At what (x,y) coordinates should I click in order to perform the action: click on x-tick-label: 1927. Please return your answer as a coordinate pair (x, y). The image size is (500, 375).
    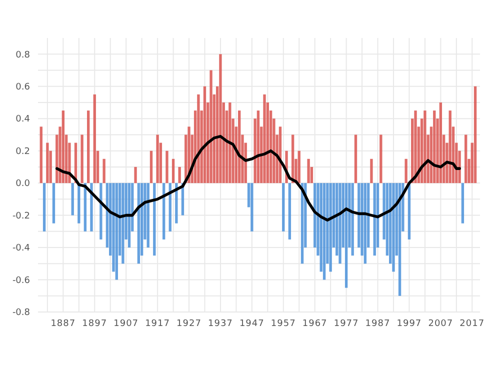
    Looking at the image, I should click on (189, 324).